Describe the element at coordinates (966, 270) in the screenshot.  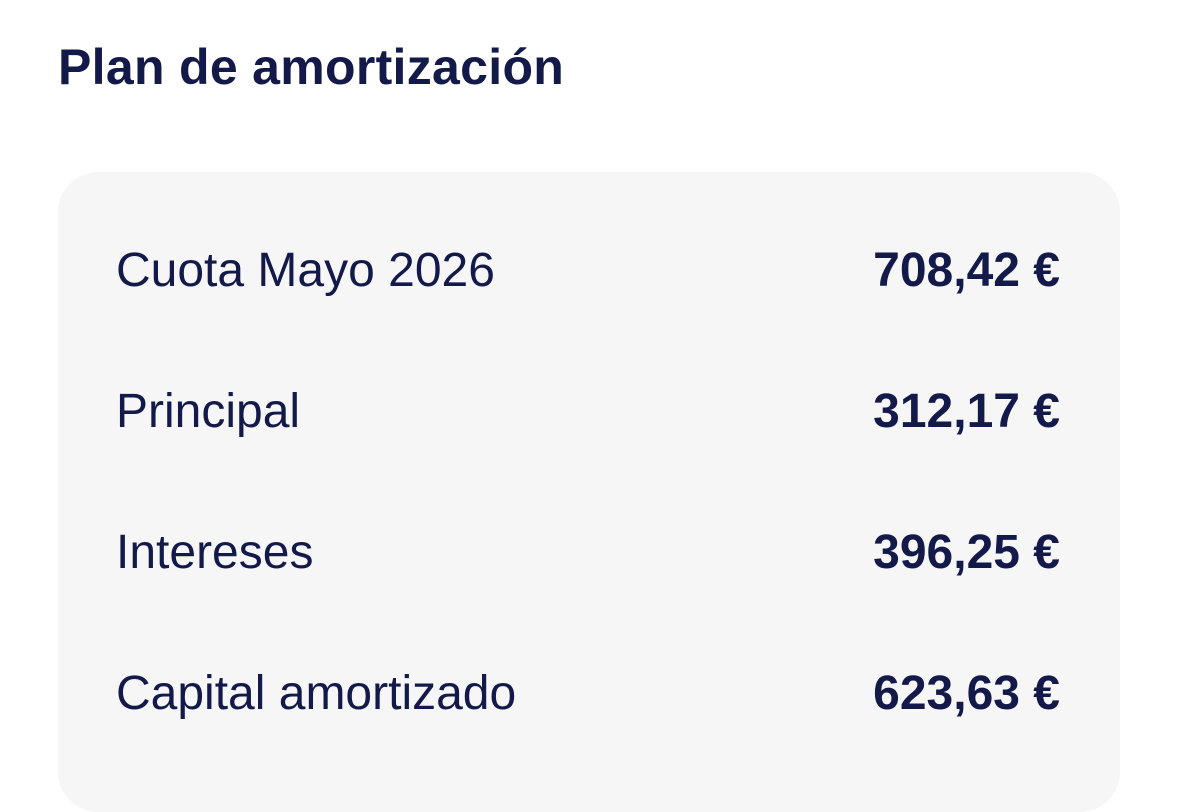
I see `row-value: 708,42 €` at that location.